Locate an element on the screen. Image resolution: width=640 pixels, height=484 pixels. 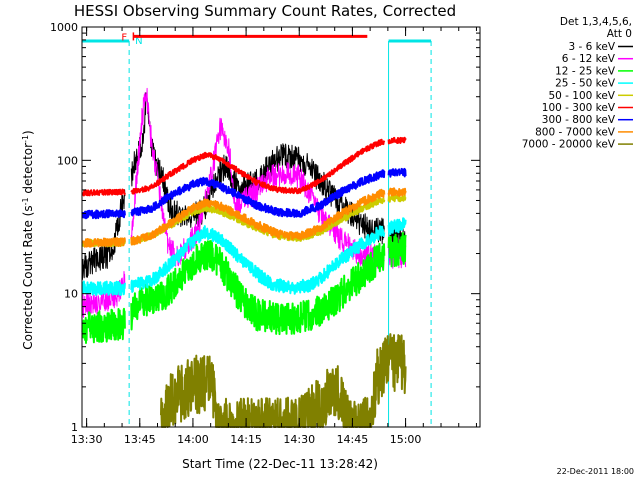
y-axis-label: Corrected Count Rate (s-1 detector-1) is located at coordinates (28, 239).